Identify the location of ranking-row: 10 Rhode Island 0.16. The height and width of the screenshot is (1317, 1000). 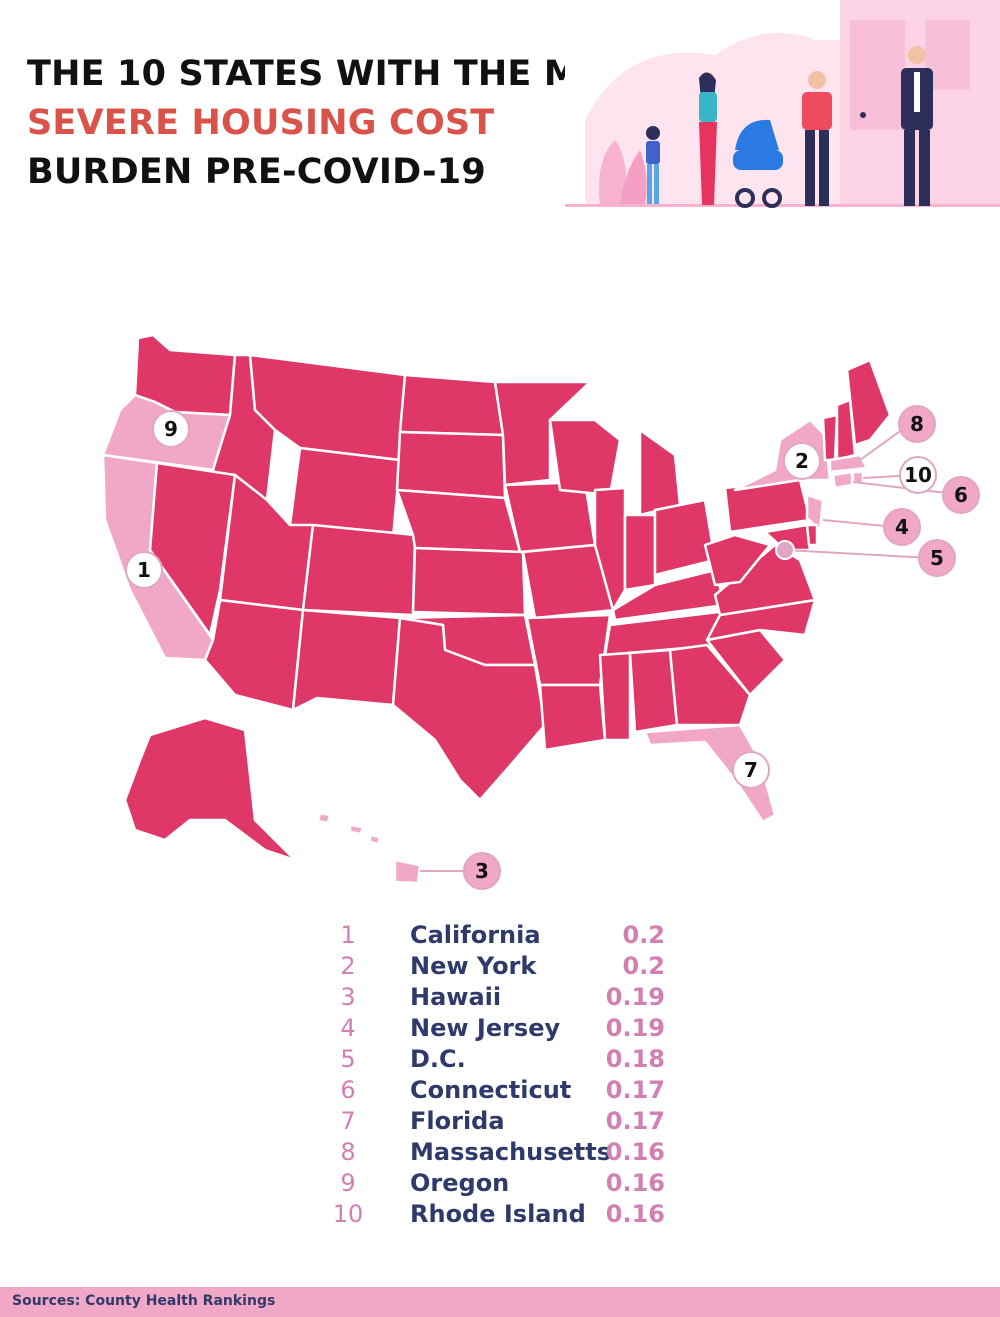
(510, 1214).